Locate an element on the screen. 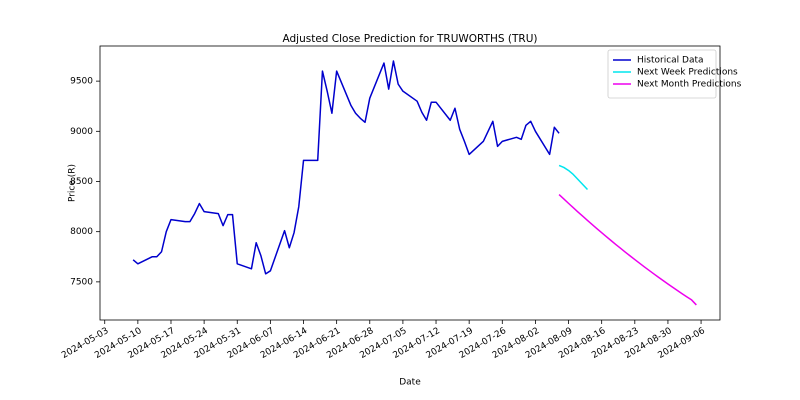 The height and width of the screenshot is (400, 800). y-axis-label: Price (R) is located at coordinates (73, 183).